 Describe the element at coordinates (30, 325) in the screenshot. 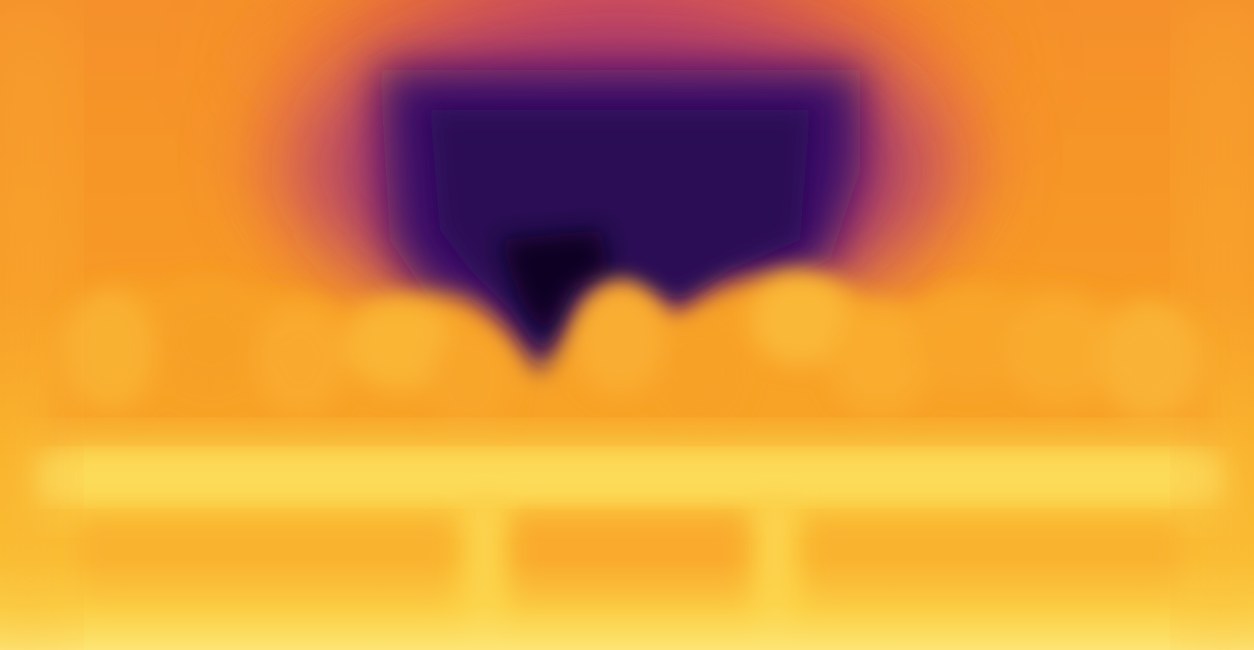

I see `left-edge` at that location.